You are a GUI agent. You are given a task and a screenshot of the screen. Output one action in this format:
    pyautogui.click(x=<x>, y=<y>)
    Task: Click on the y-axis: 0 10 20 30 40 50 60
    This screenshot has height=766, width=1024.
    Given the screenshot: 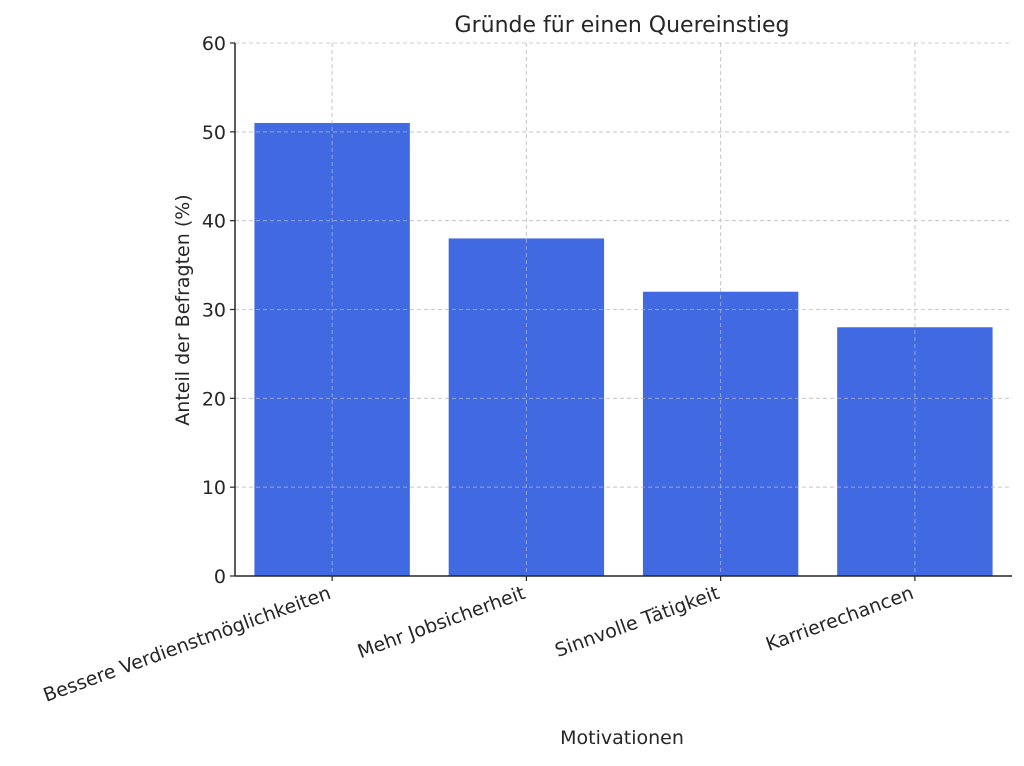 What is the action you would take?
    pyautogui.click(x=219, y=310)
    